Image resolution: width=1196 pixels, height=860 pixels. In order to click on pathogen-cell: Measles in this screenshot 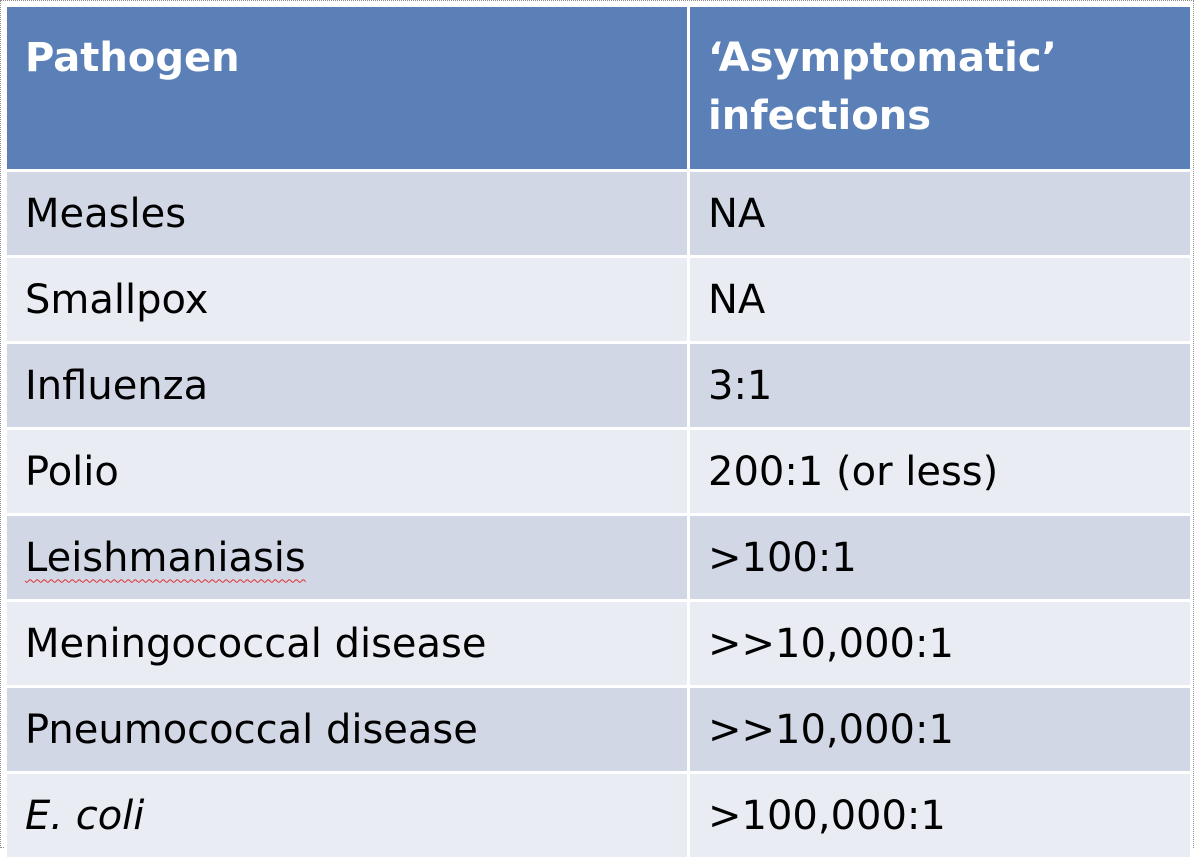, I will do `click(347, 213)`.